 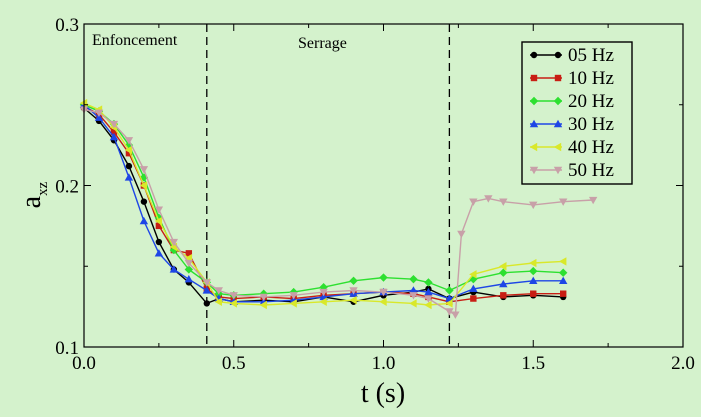 I want to click on legend-item-10-hz: 10 Hz, so click(x=572, y=78).